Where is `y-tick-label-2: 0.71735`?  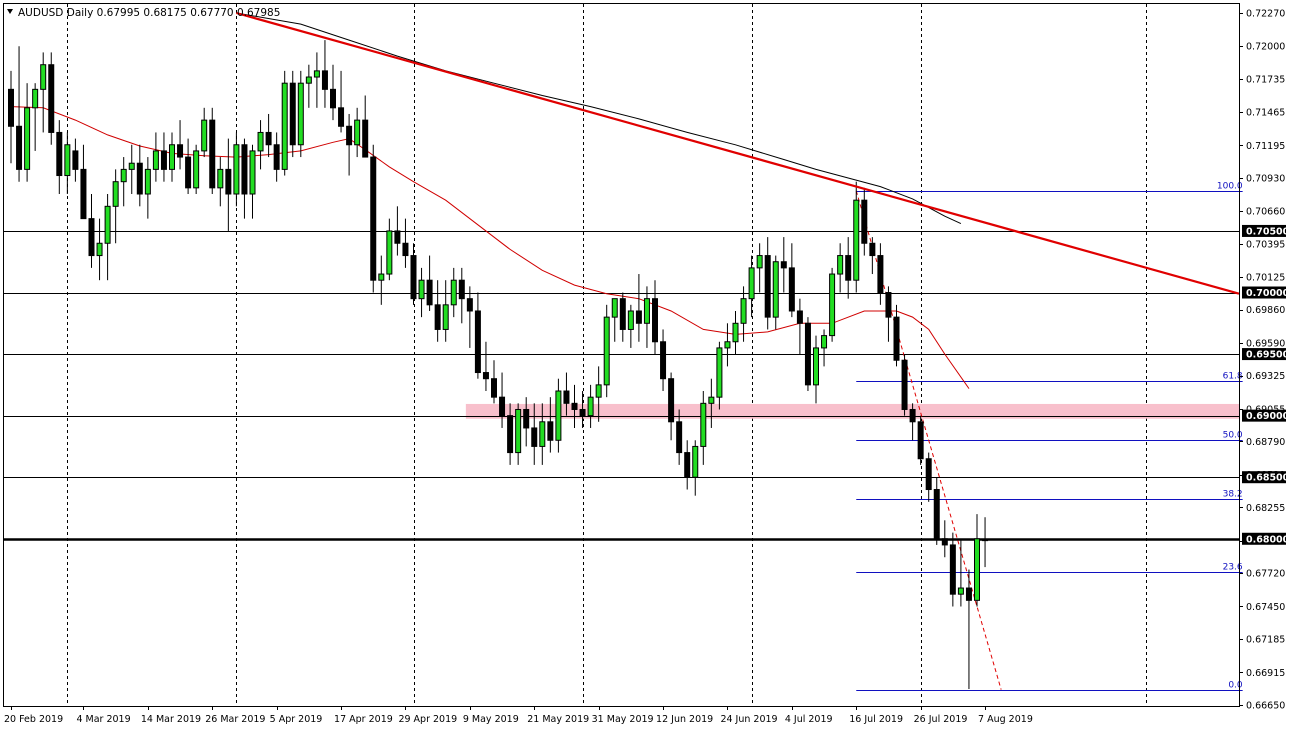
y-tick-label-2: 0.71735 is located at coordinates (1265, 79).